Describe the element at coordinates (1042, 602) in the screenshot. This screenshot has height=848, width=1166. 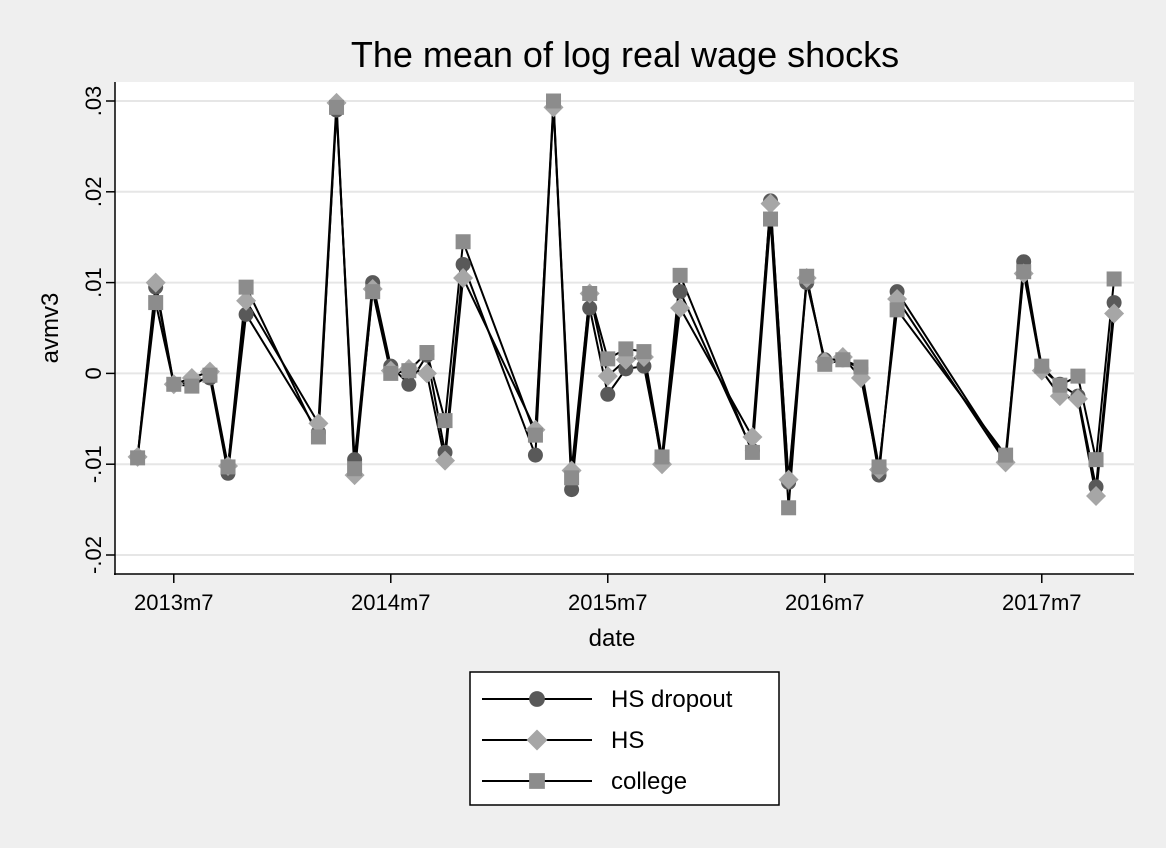
I see `x-tick-label: 2017m7` at that location.